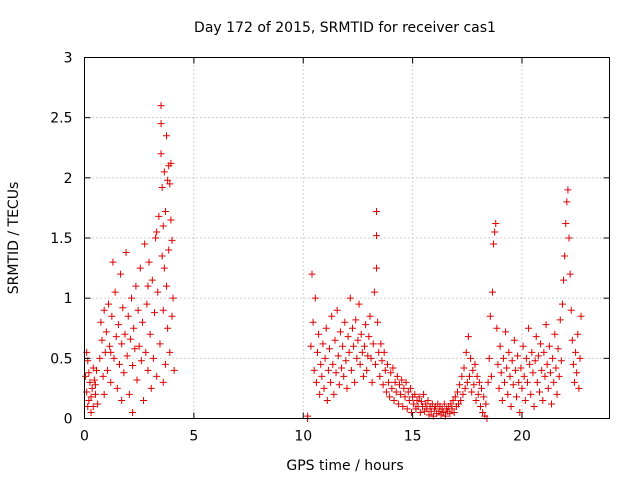 The width and height of the screenshot is (640, 480). I want to click on y-axis-title: SRMTID / TECUs, so click(14, 238).